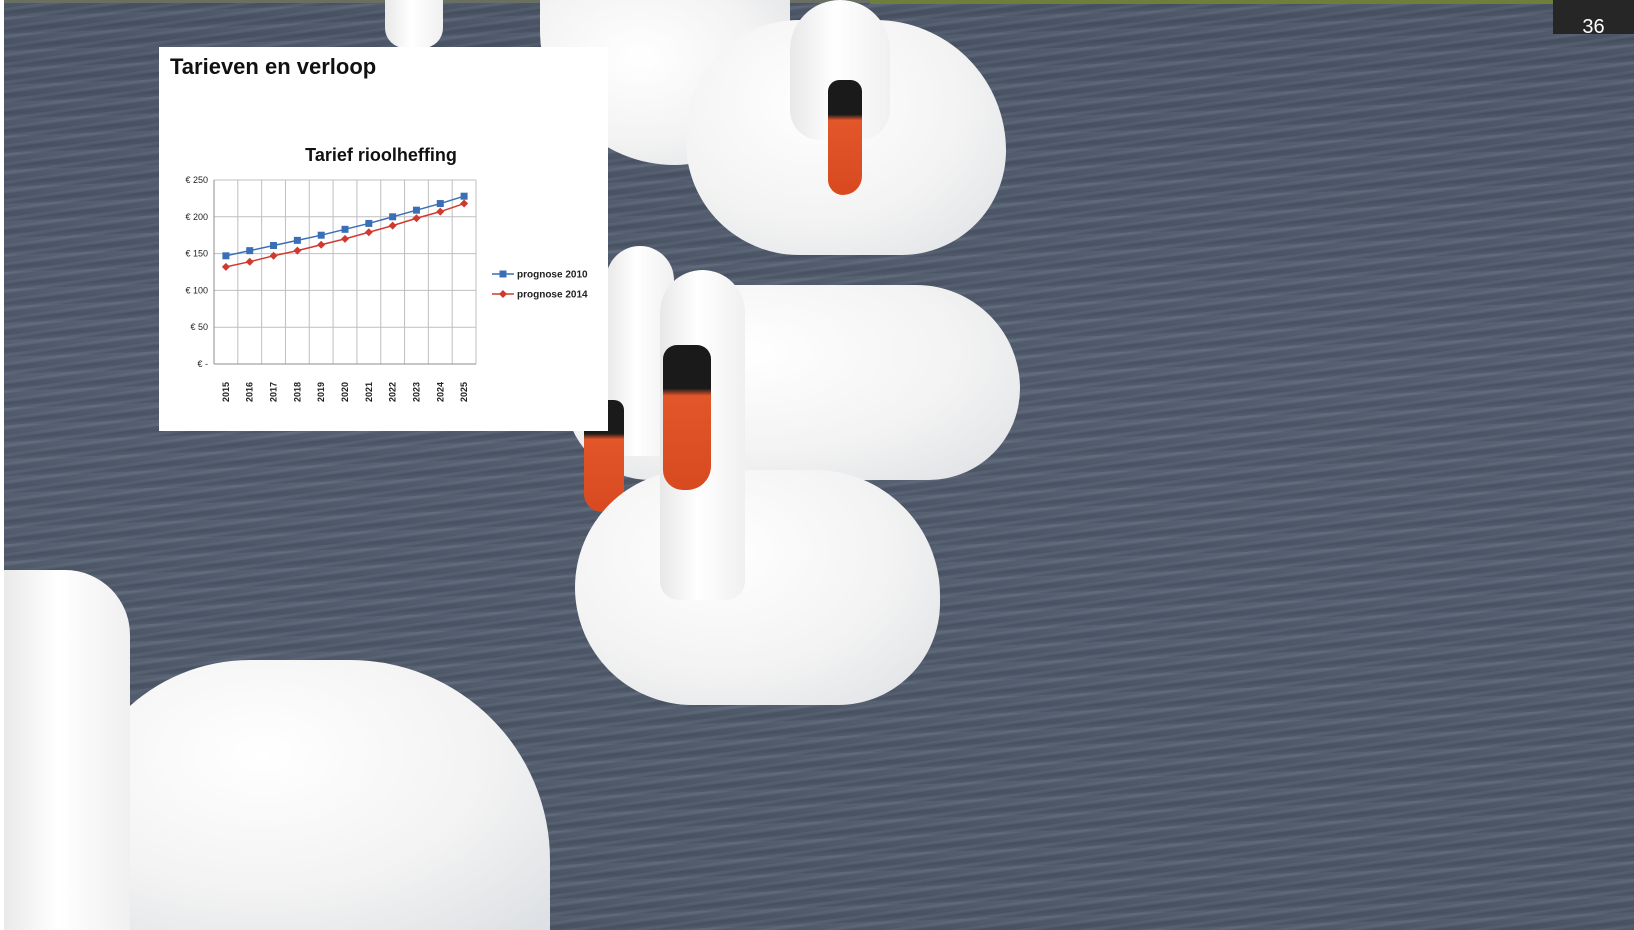  I want to click on slide-number: 36, so click(1593, 17).